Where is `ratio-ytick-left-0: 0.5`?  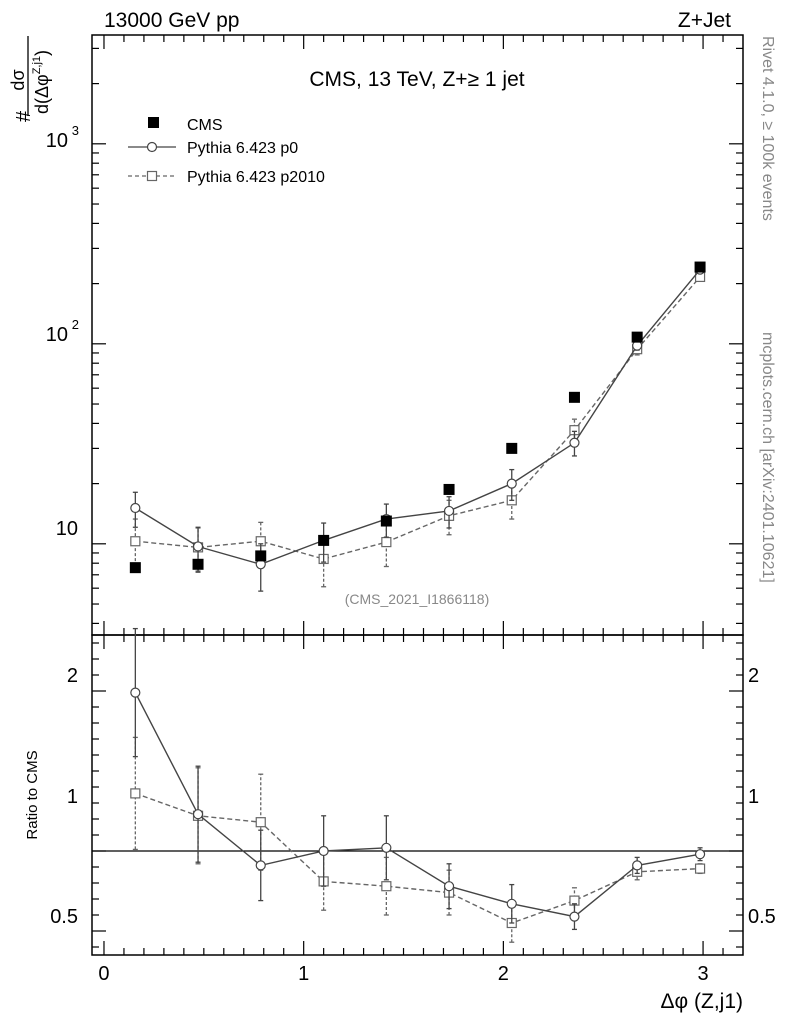
ratio-ytick-left-0: 0.5 is located at coordinates (64, 917).